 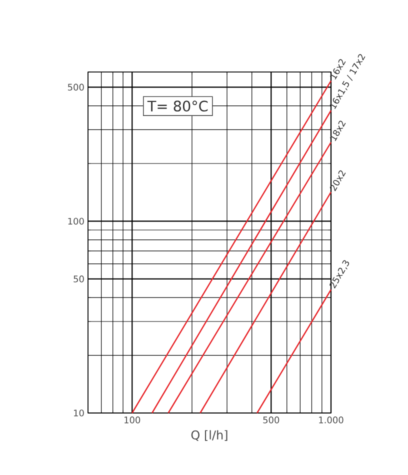 I want to click on x-tick-label: 100, so click(x=132, y=420).